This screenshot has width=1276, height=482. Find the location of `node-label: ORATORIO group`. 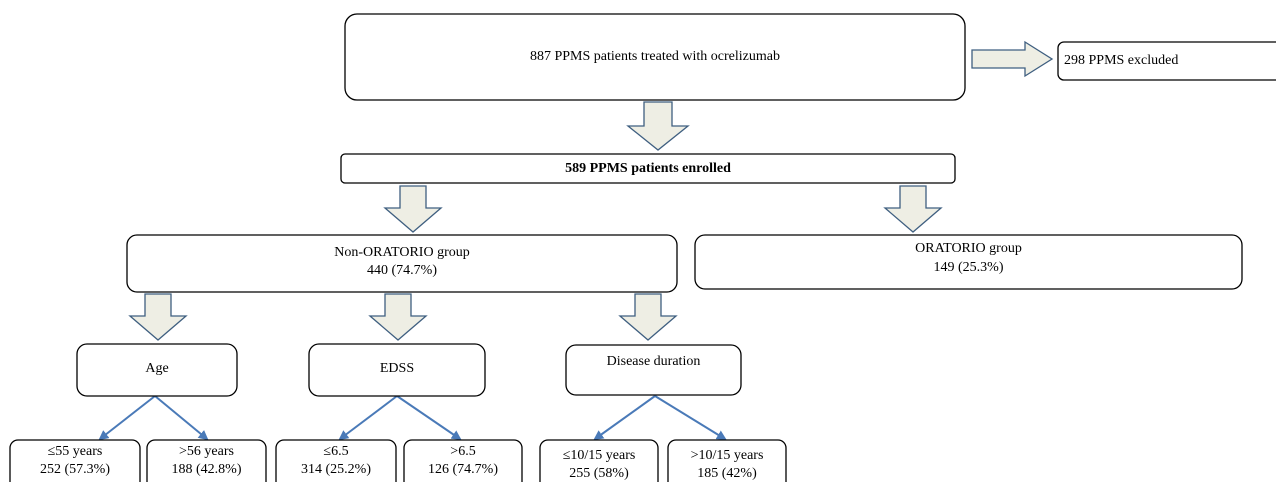

node-label: ORATORIO group is located at coordinates (968, 248).